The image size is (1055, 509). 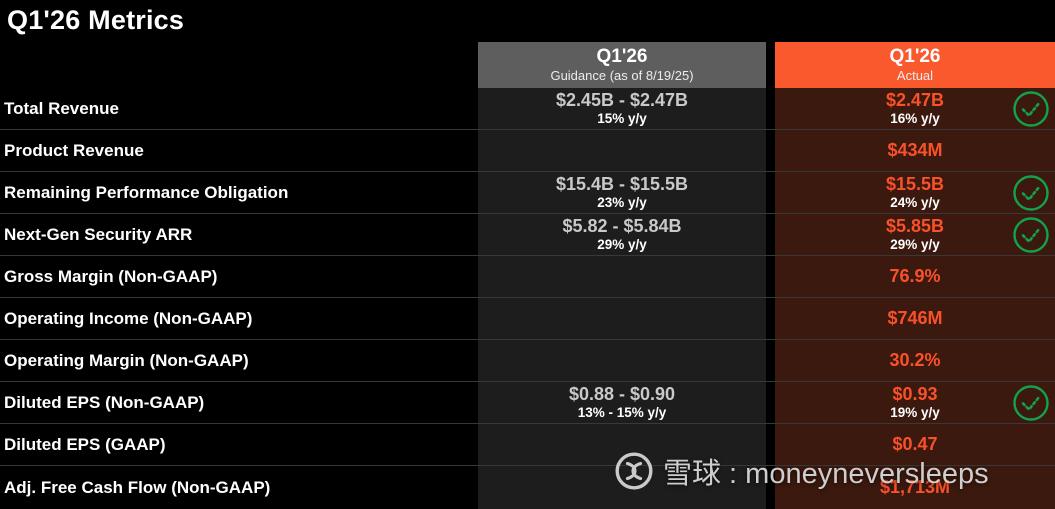 I want to click on table-row: Adj. Free Cash Flow (Non-GAAP) $1,713M, so click(x=527, y=487).